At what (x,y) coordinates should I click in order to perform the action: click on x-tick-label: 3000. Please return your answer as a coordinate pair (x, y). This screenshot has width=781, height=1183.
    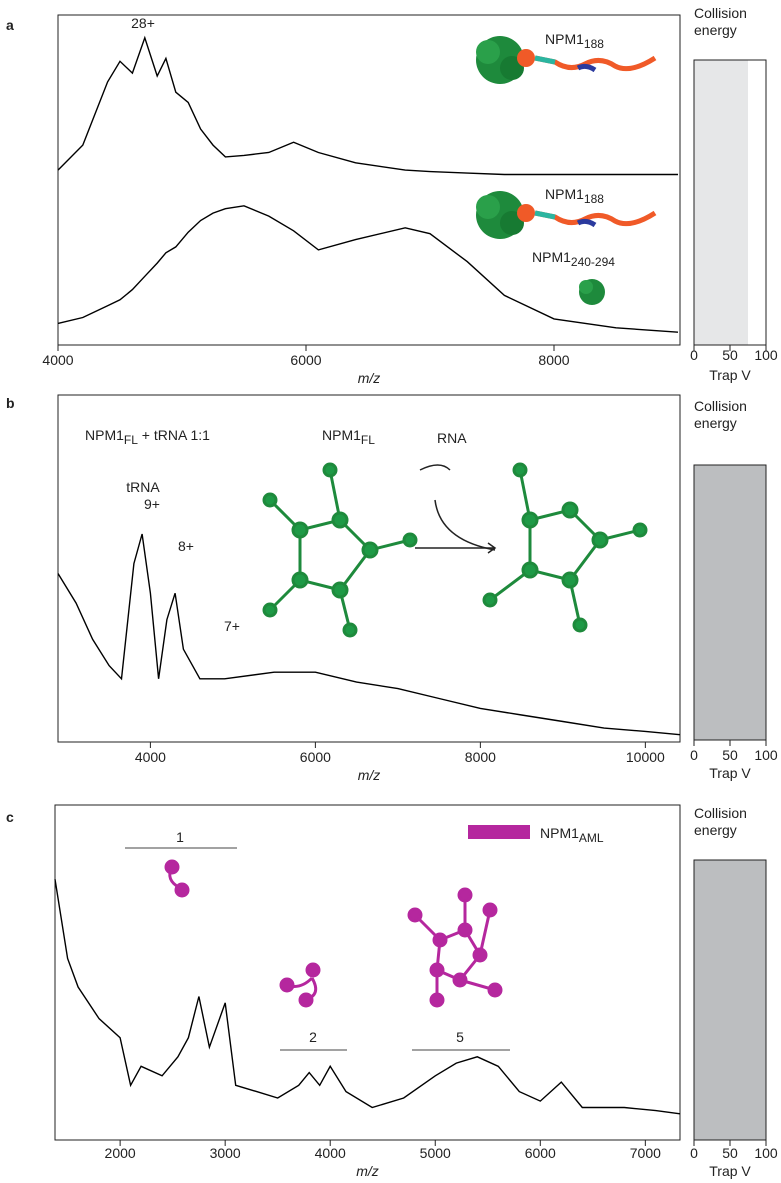
    Looking at the image, I should click on (225, 1153).